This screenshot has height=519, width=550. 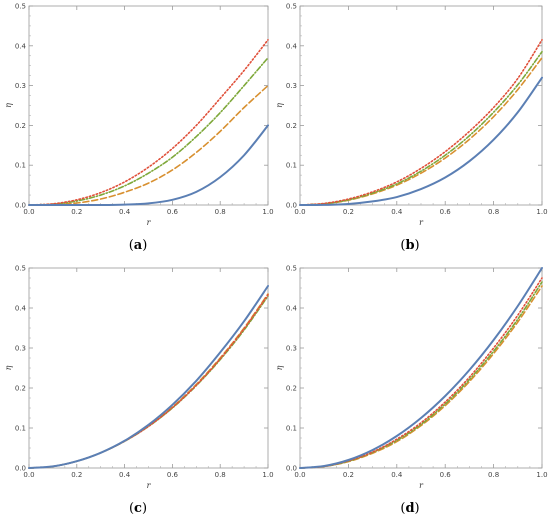 What do you see at coordinates (291, 389) in the screenshot?
I see `panel-d-ytick-label: 0.2` at bounding box center [291, 389].